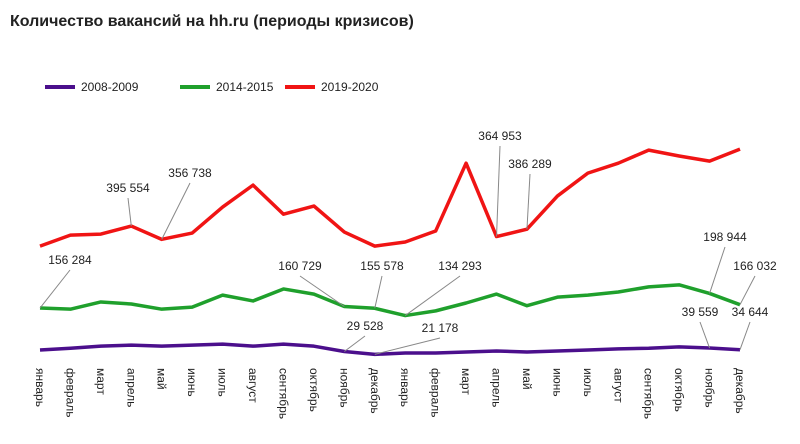 The image size is (800, 444). What do you see at coordinates (500, 136) in the screenshot?
I see `data-label: 364 953` at bounding box center [500, 136].